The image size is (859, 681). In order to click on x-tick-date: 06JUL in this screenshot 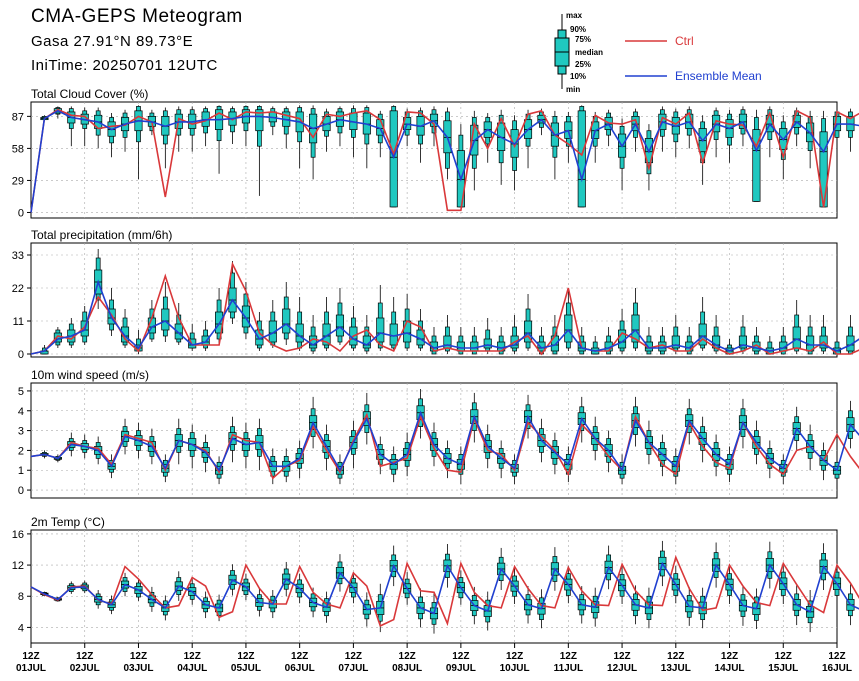, I will do `click(300, 668)`.